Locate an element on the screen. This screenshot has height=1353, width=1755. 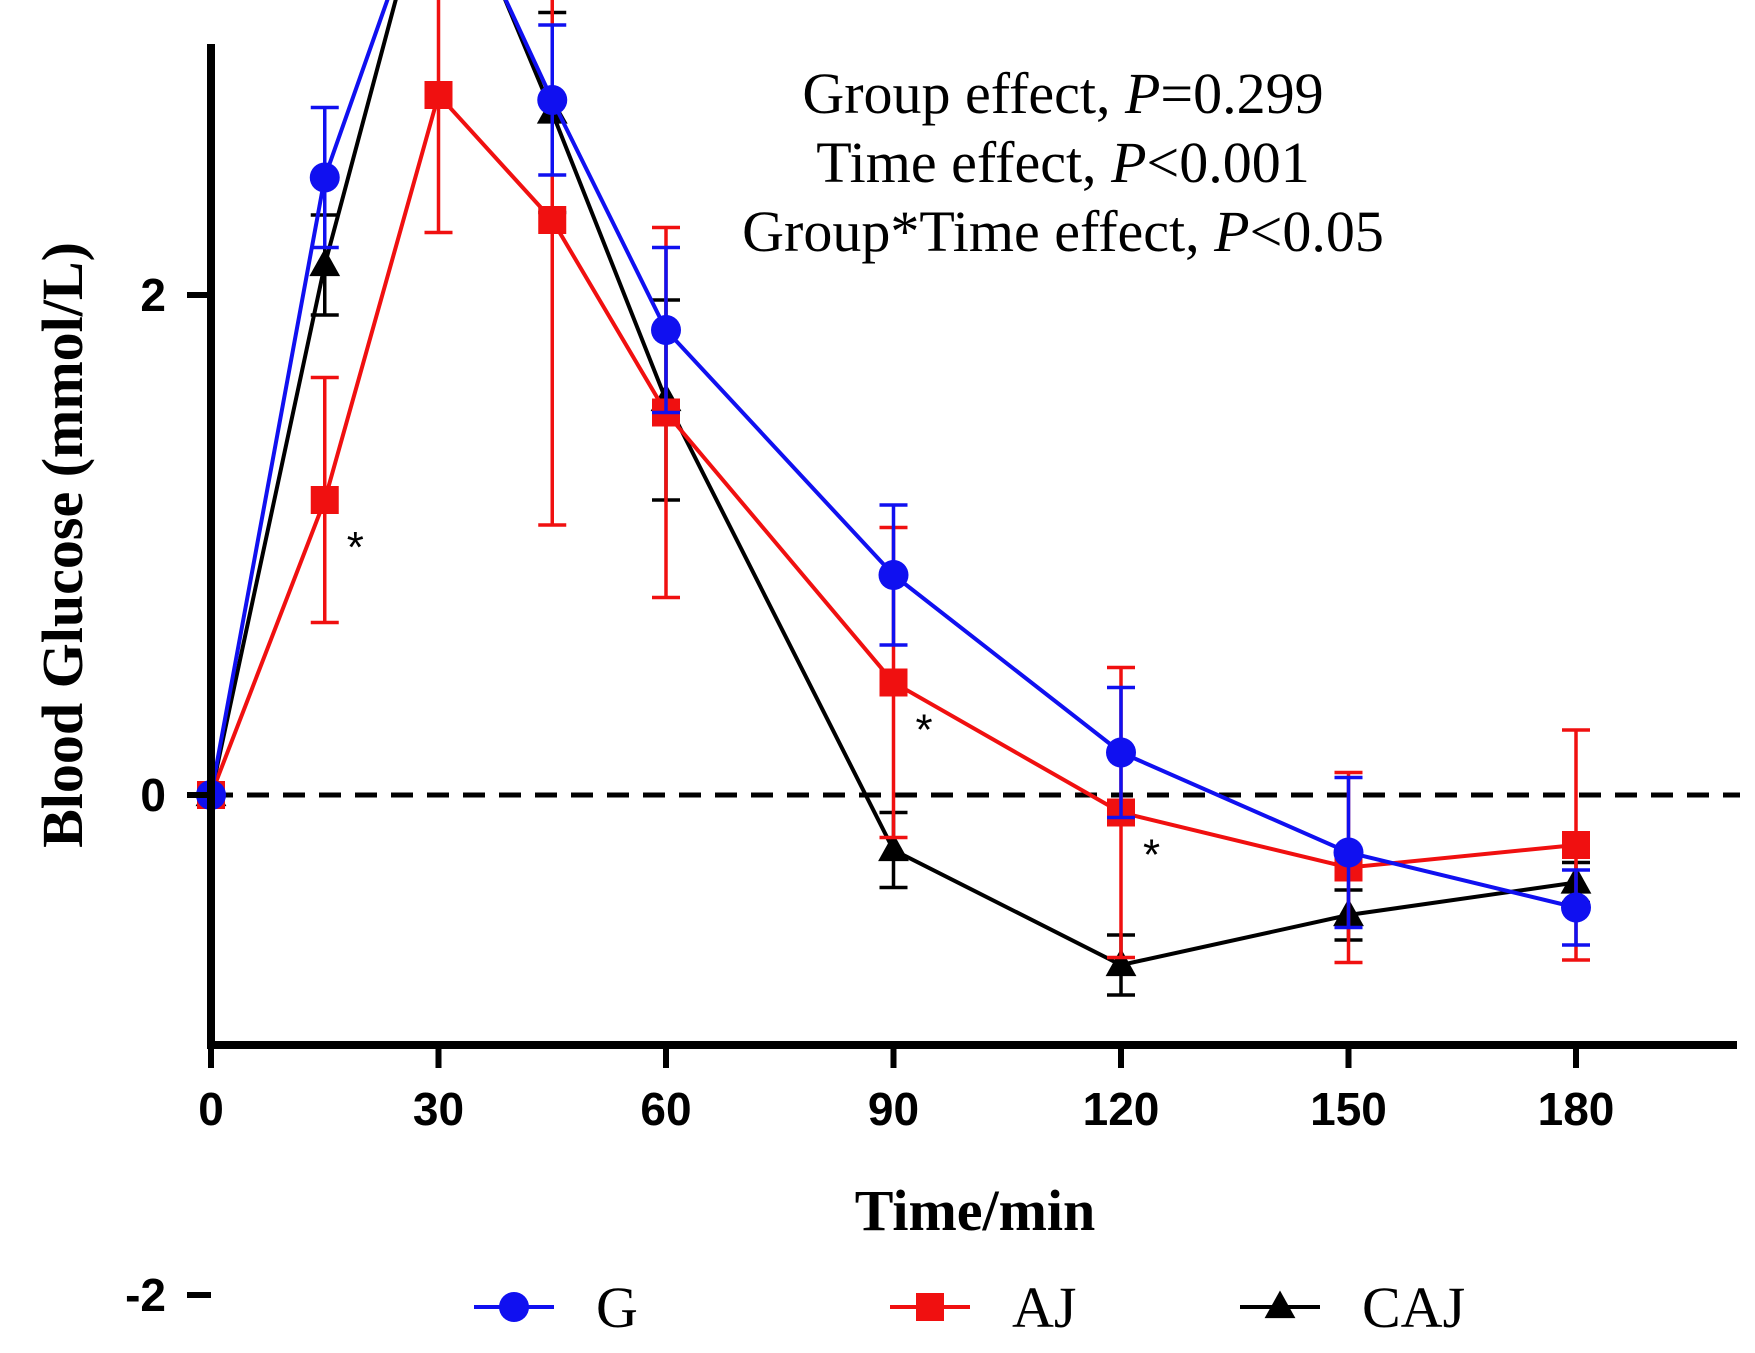
annotation-prefix: Group effect, is located at coordinates (963, 93).